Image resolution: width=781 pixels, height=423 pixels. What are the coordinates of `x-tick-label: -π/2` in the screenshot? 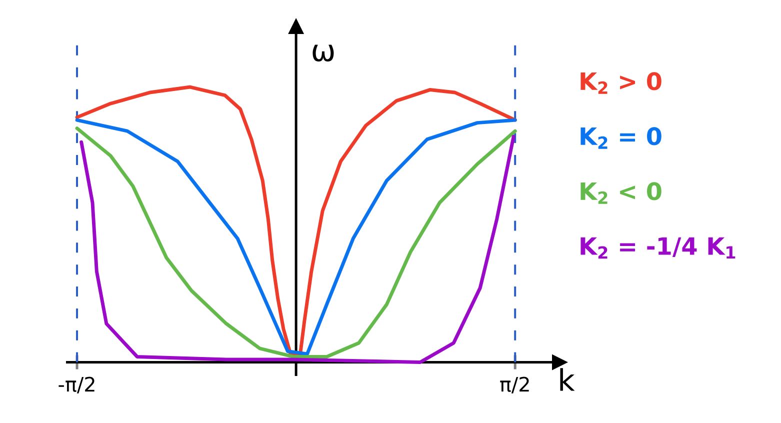 It's located at (76, 385).